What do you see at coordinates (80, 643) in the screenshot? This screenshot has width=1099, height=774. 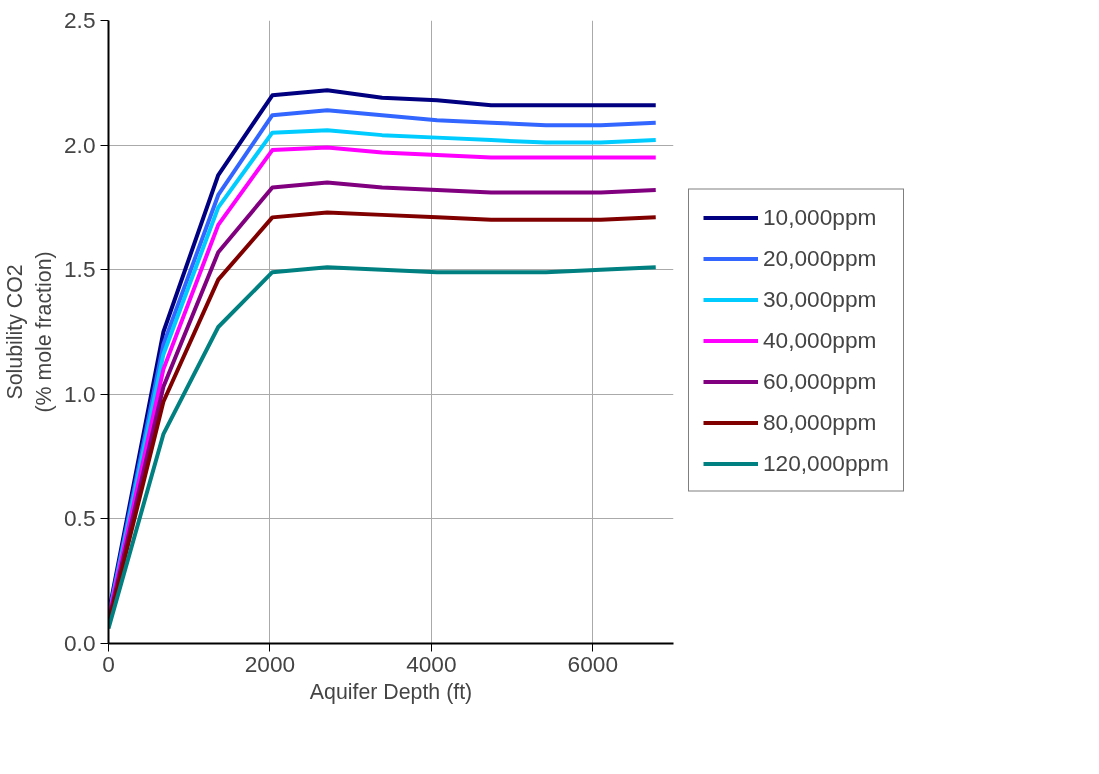 I see `y-tick-label: 0.0` at bounding box center [80, 643].